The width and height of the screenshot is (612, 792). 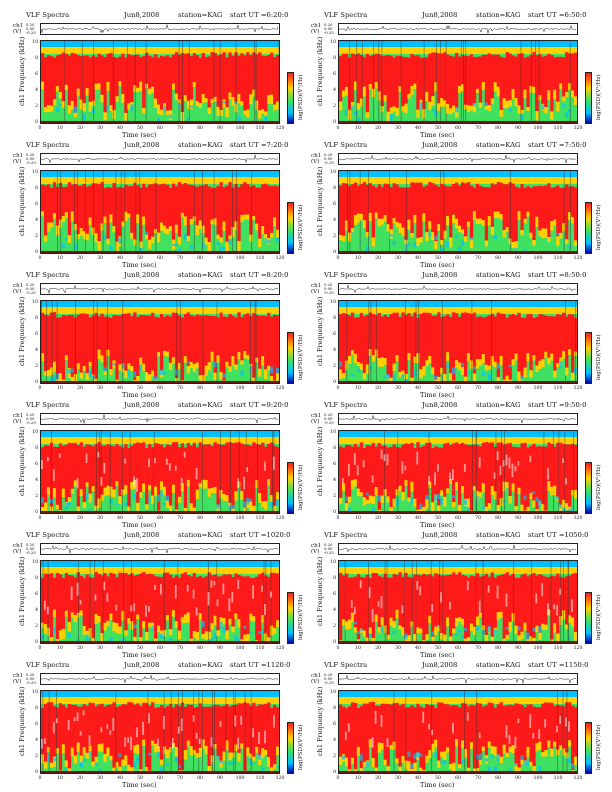 I want to click on panel-start-ut: start UT =1020:0, so click(x=260, y=535).